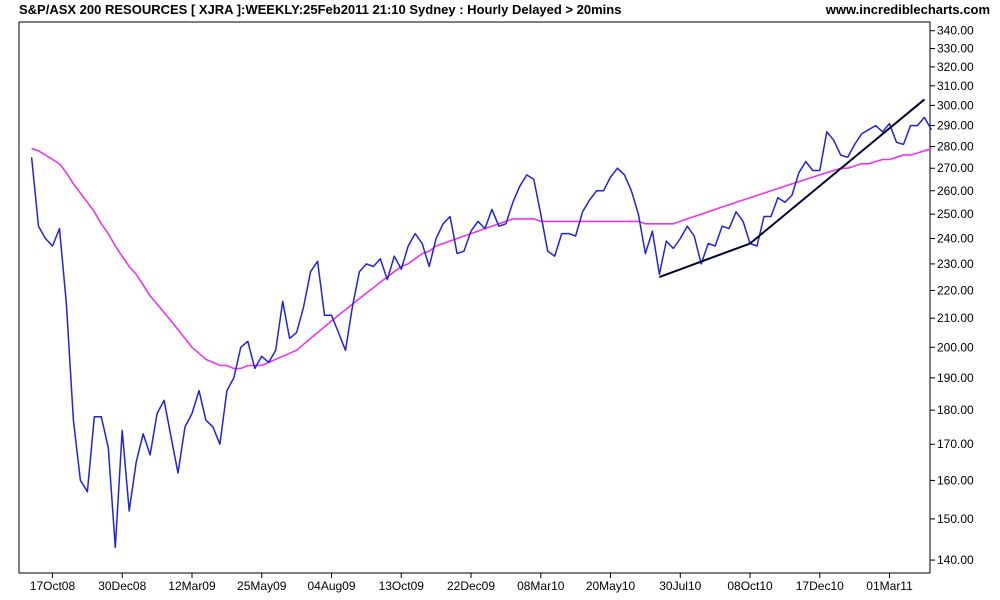  Describe the element at coordinates (955, 214) in the screenshot. I see `y-tick-label: 250.00` at that location.